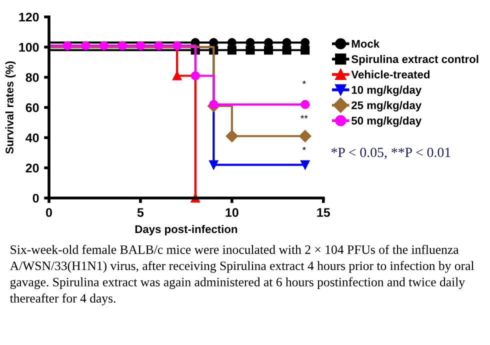 The image size is (490, 345). I want to click on legend-label: Vehicle-treated, so click(390, 74).